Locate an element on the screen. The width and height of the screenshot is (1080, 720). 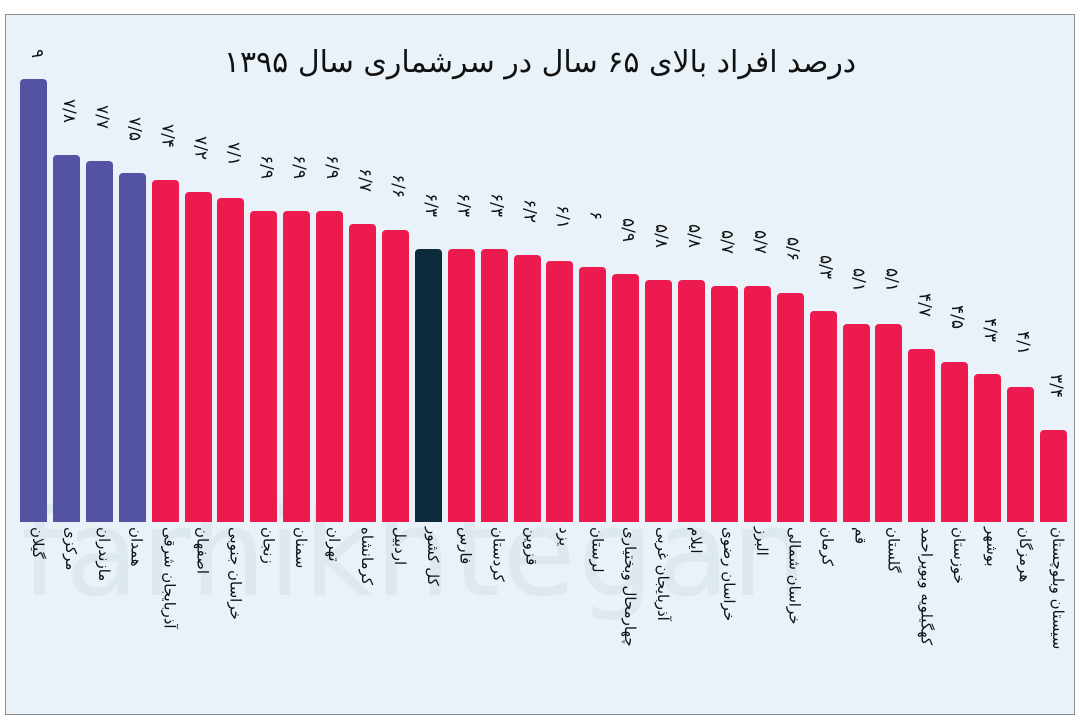
category-label: خراسان جنوبی is located at coordinates (235, 573).